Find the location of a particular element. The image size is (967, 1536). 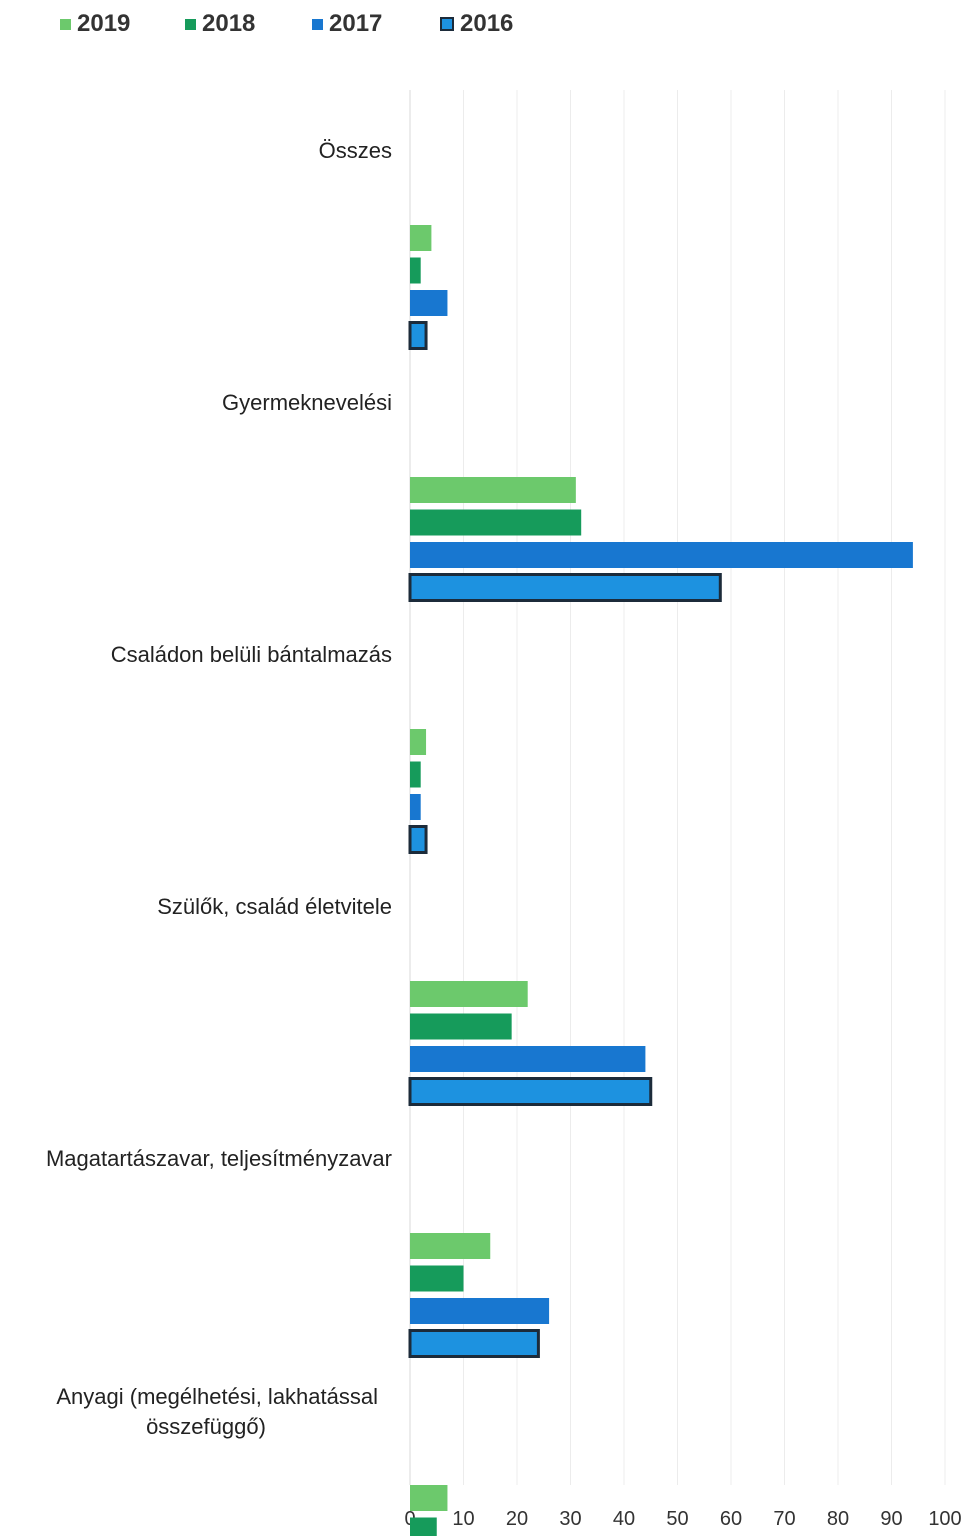

x-tick-label: 30 is located at coordinates (570, 1519).